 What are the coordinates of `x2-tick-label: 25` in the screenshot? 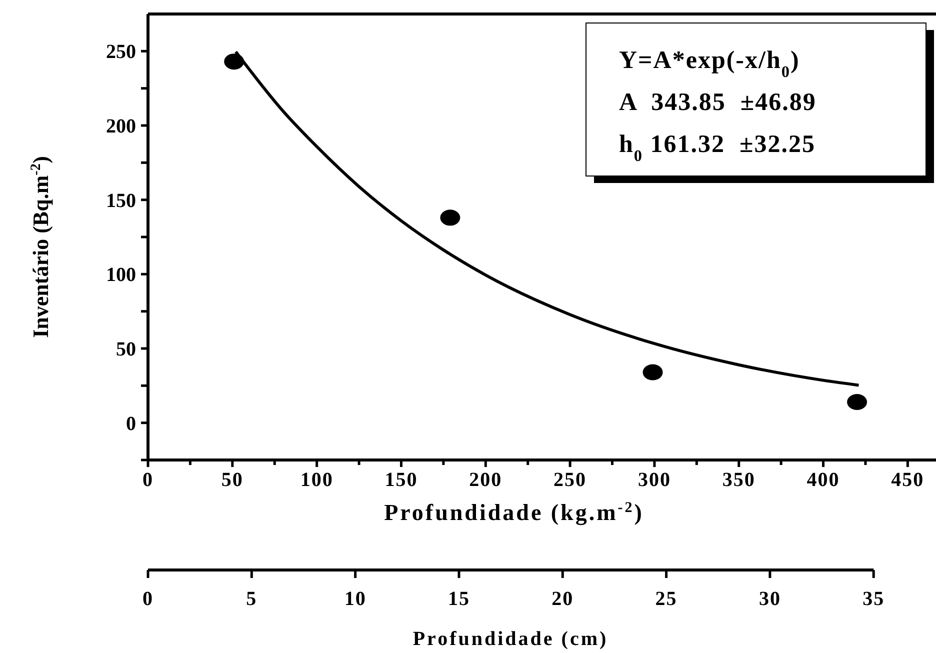 It's located at (666, 599).